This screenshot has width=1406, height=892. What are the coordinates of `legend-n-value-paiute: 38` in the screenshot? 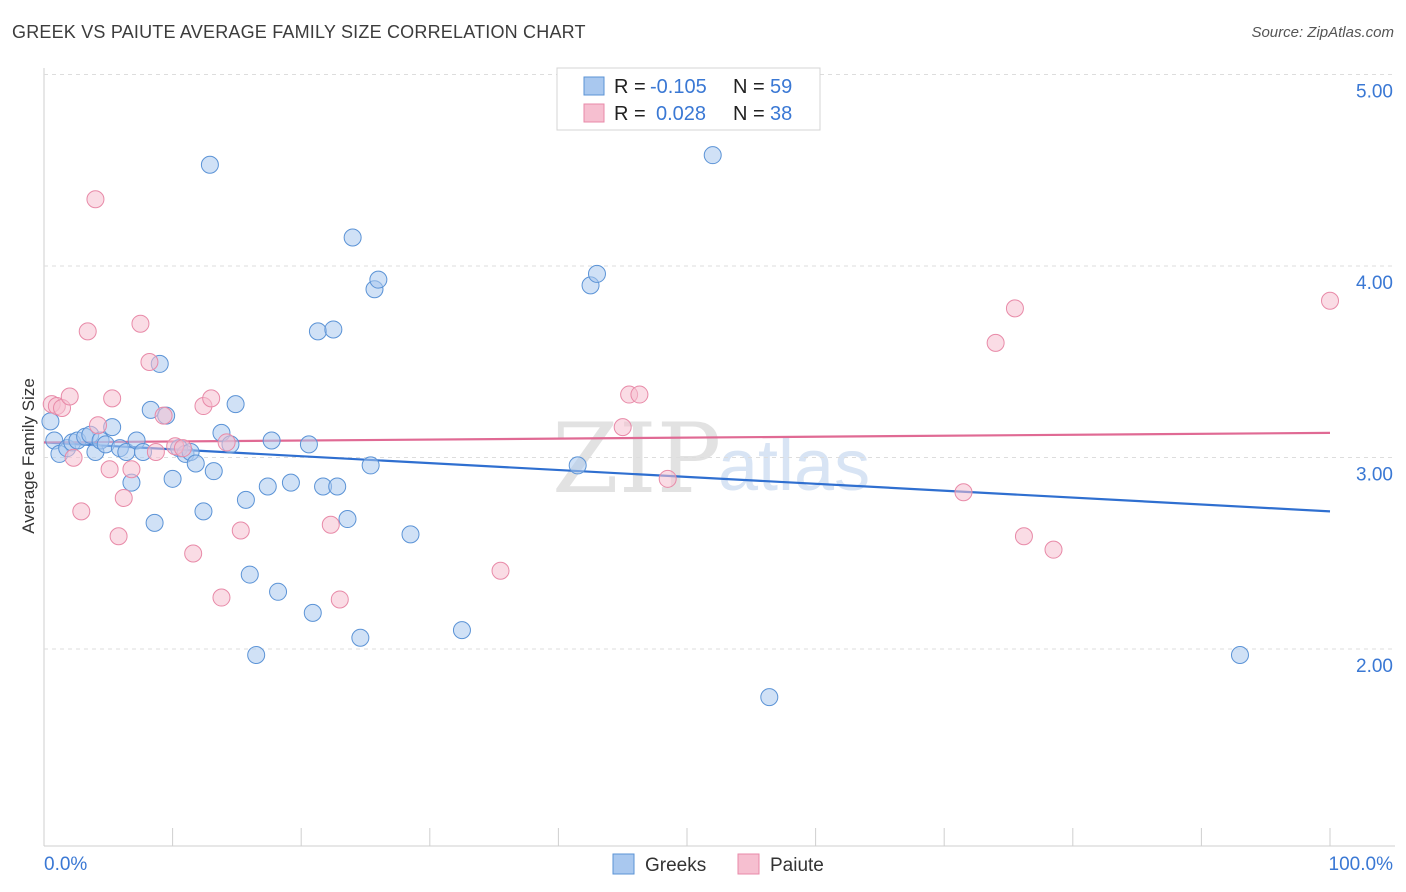 It's located at (781, 114).